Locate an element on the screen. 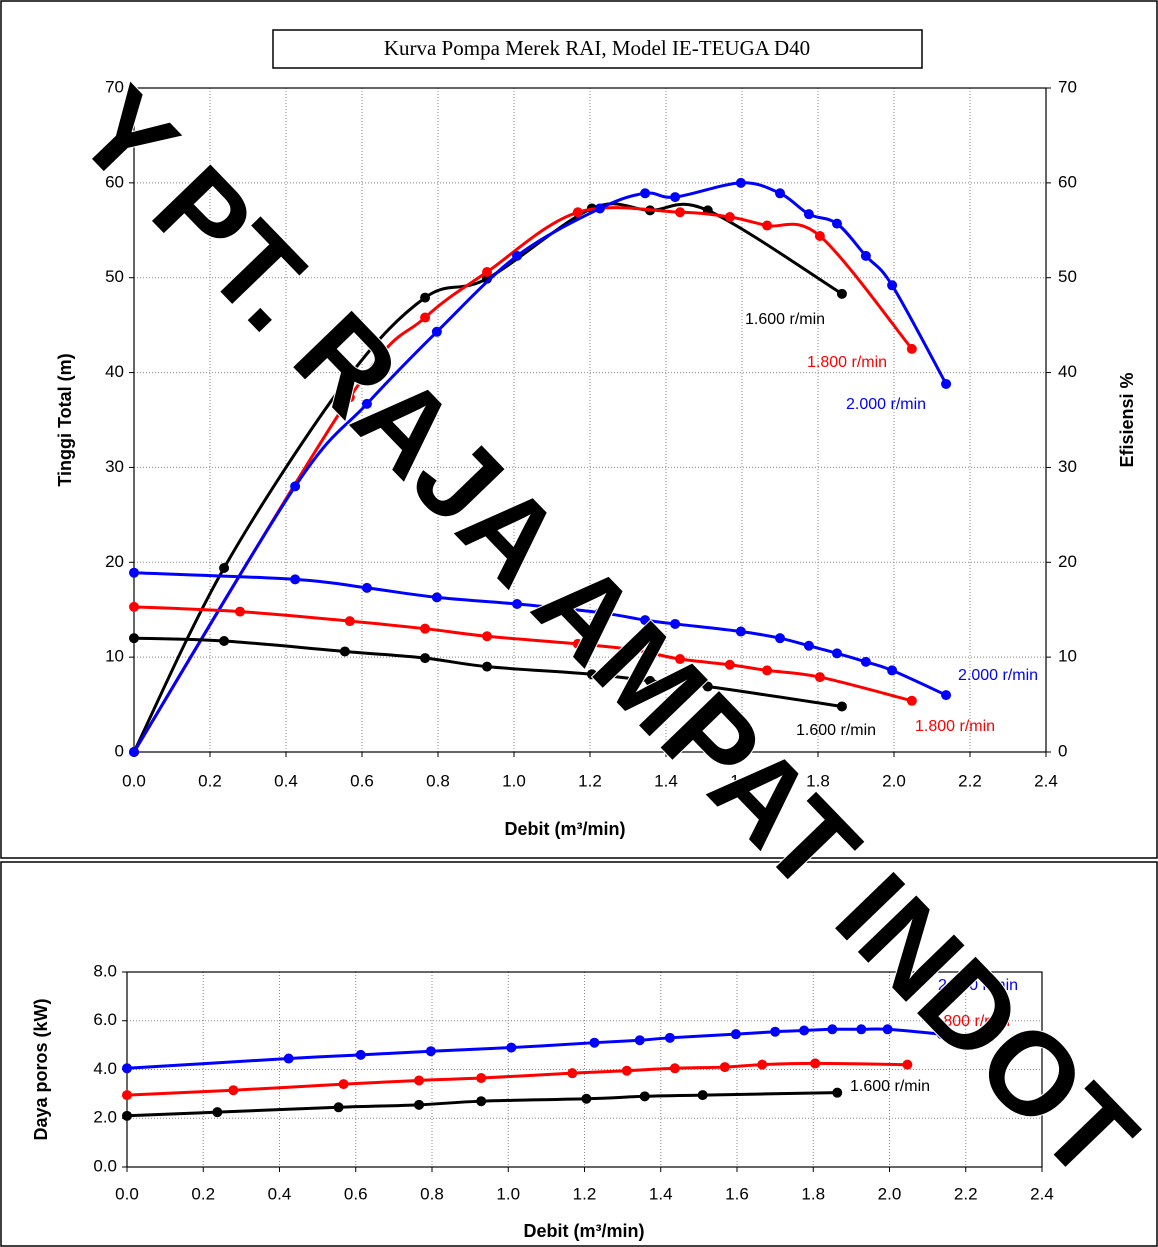 This screenshot has height=1247, width=1158. y2-tick-label: 20 is located at coordinates (1067, 561).